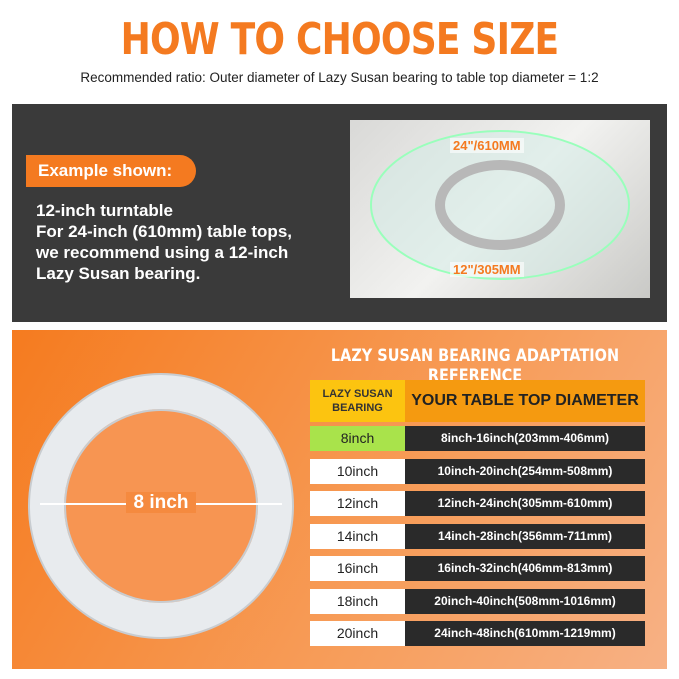  Describe the element at coordinates (525, 633) in the screenshot. I see `table-diameter-cell: 24inch-48inch(610mm-1219mm)` at that location.